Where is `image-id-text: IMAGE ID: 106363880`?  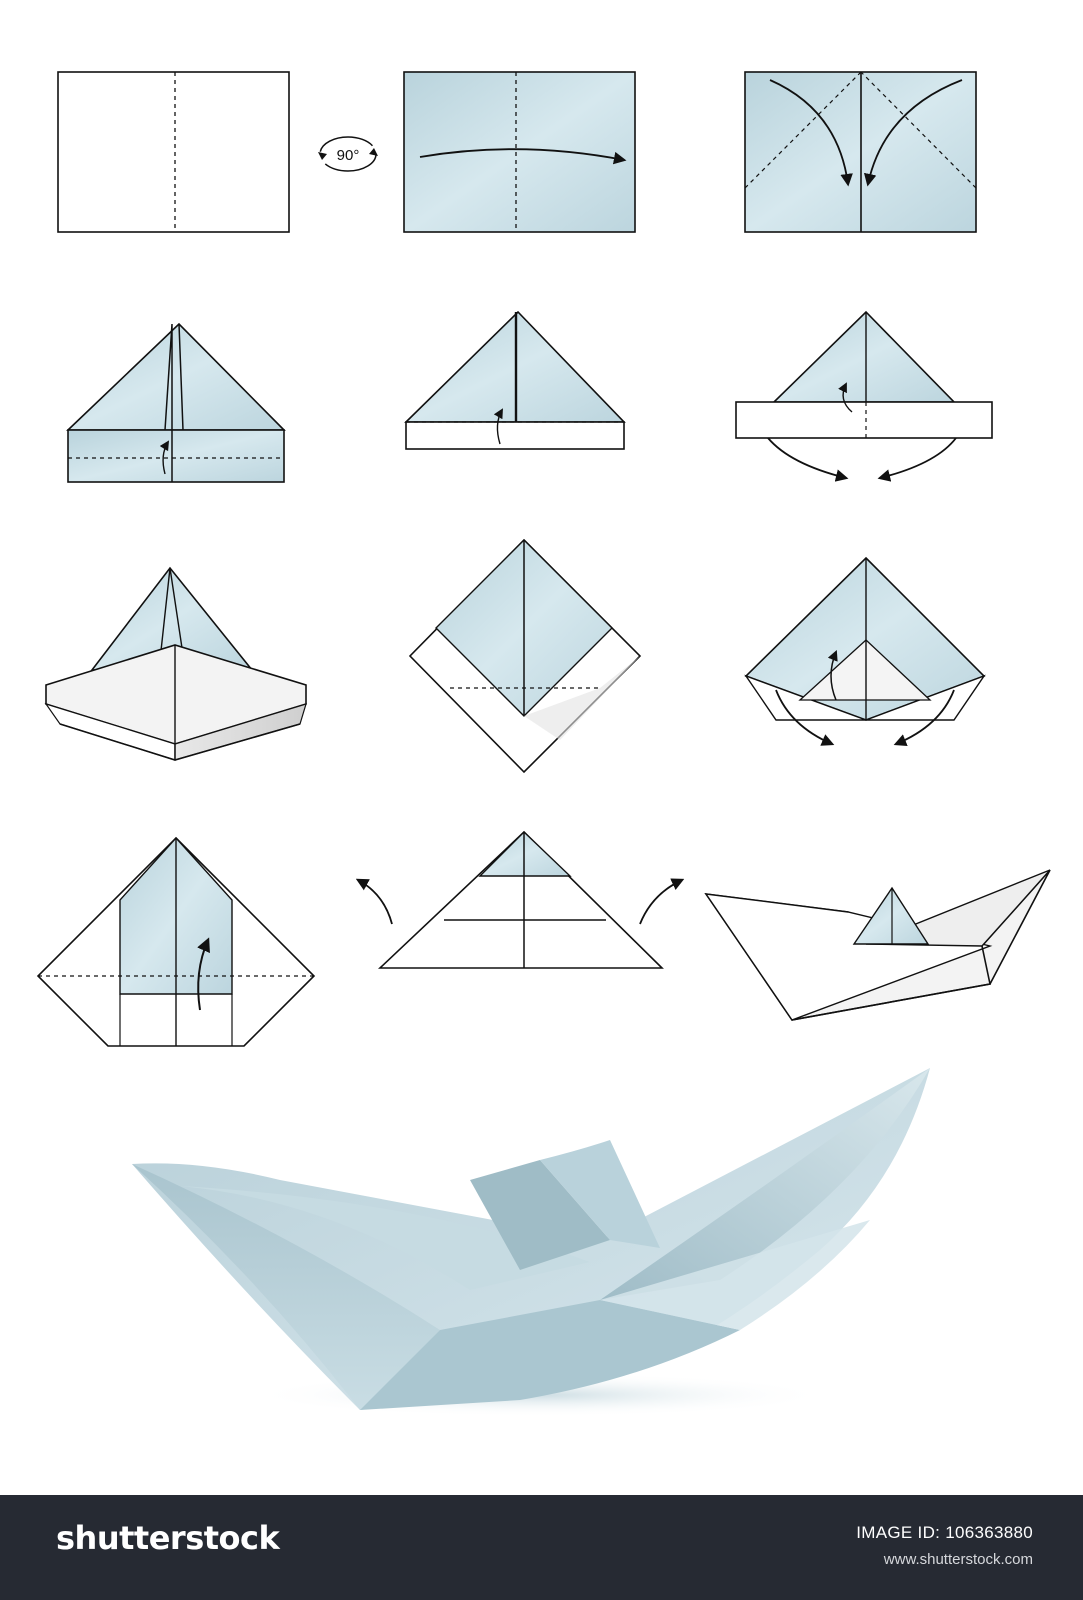 image-id-text: IMAGE ID: 106363880 is located at coordinates (944, 1532).